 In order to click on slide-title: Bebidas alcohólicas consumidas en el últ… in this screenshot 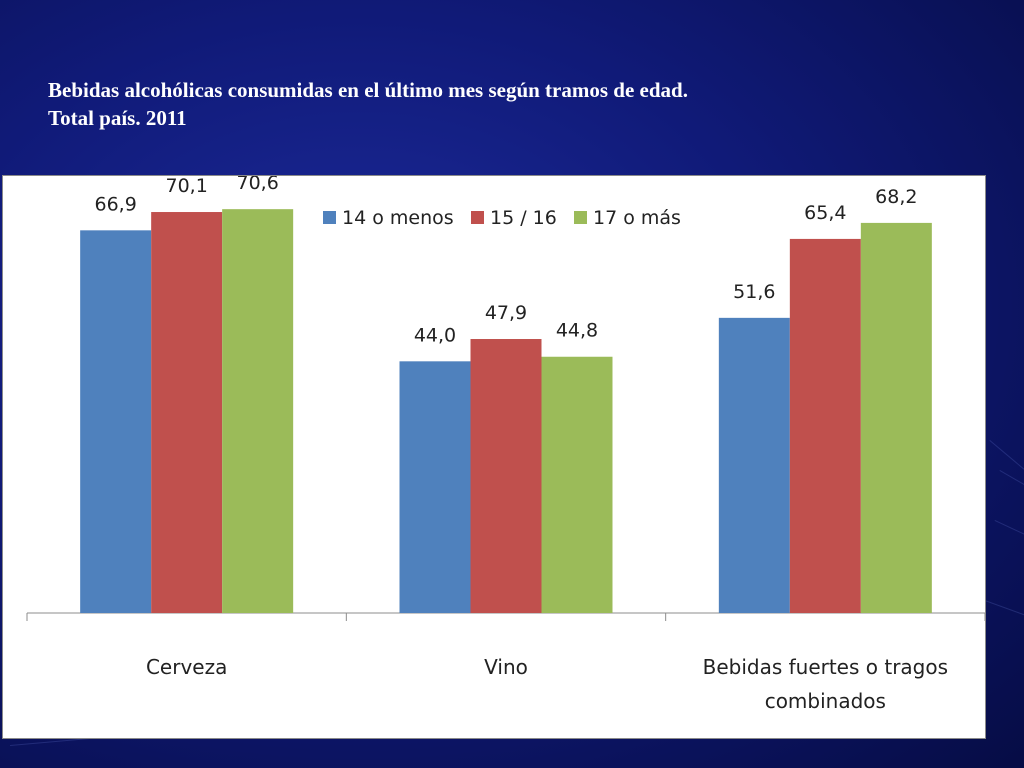, I will do `click(528, 104)`.